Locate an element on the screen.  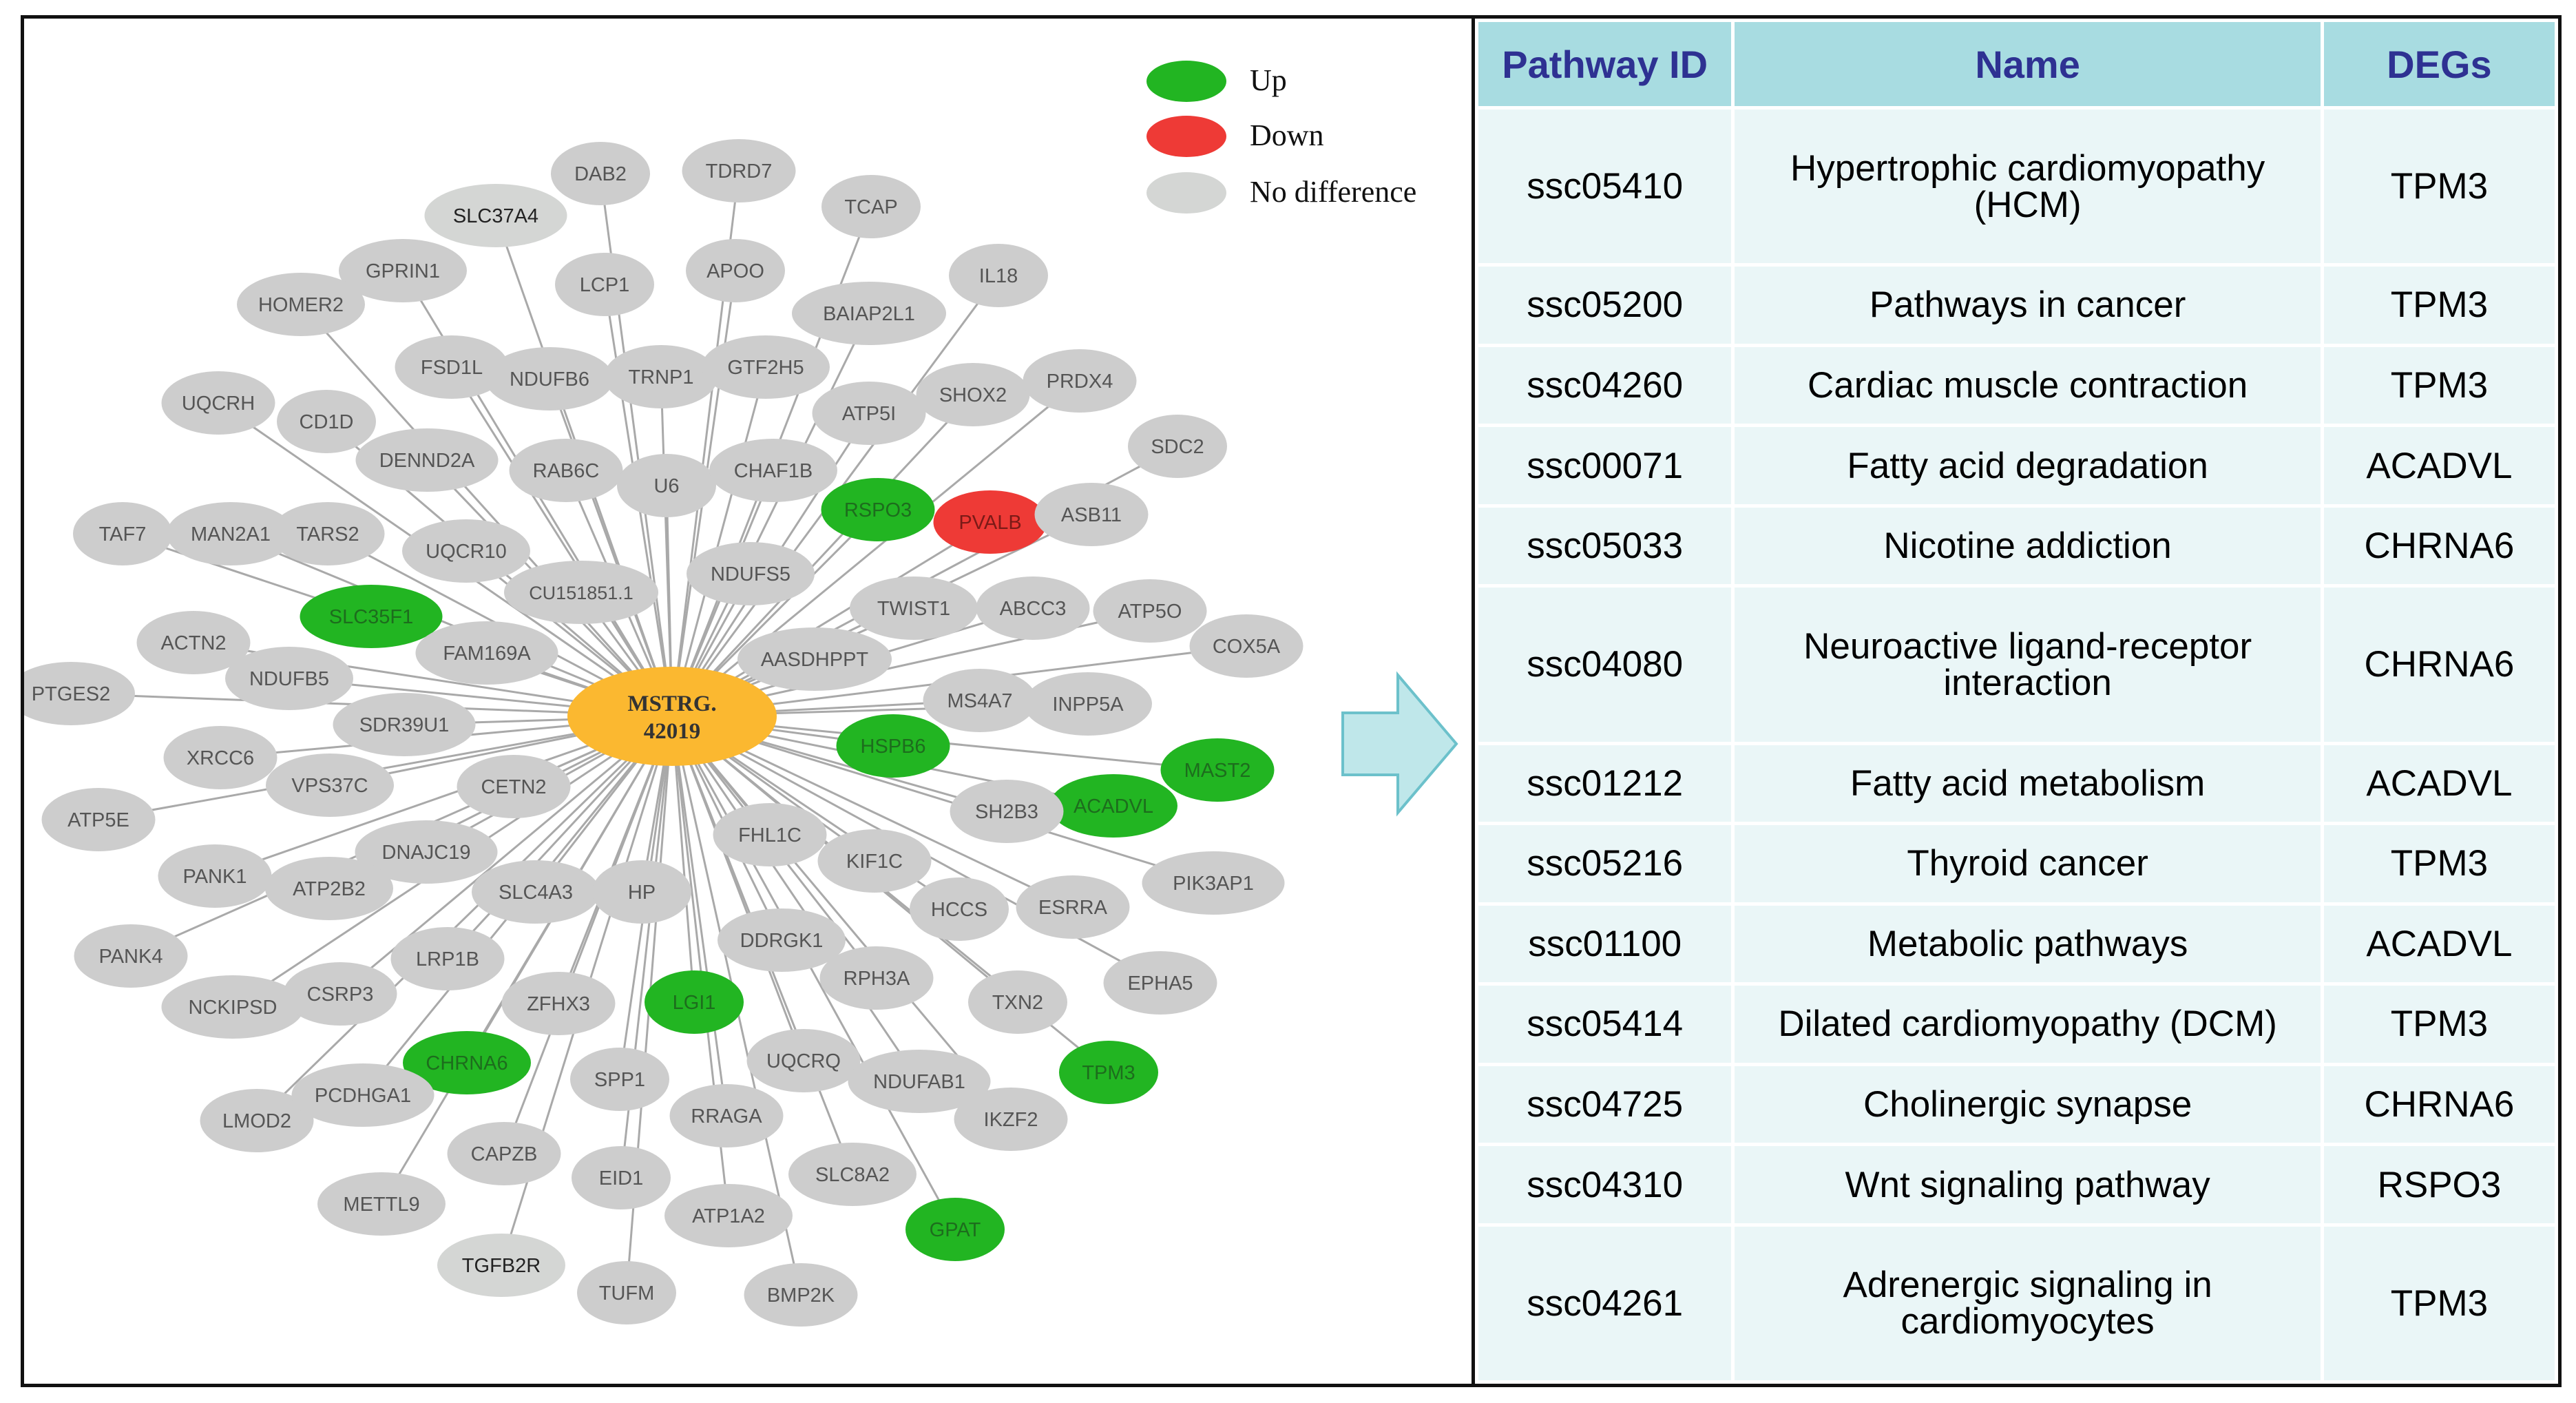
table-row: ssc05216 Thyroid cancer TPM3 is located at coordinates (2016, 863).